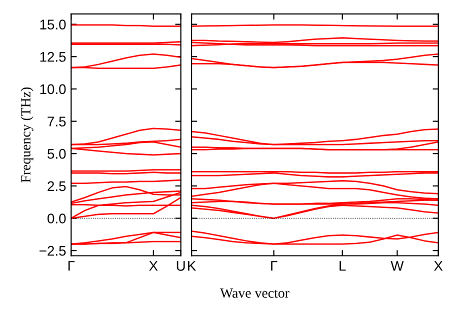 Image resolution: width=459 pixels, height=310 pixels. Describe the element at coordinates (397, 266) in the screenshot. I see `x-tick-label: W` at that location.